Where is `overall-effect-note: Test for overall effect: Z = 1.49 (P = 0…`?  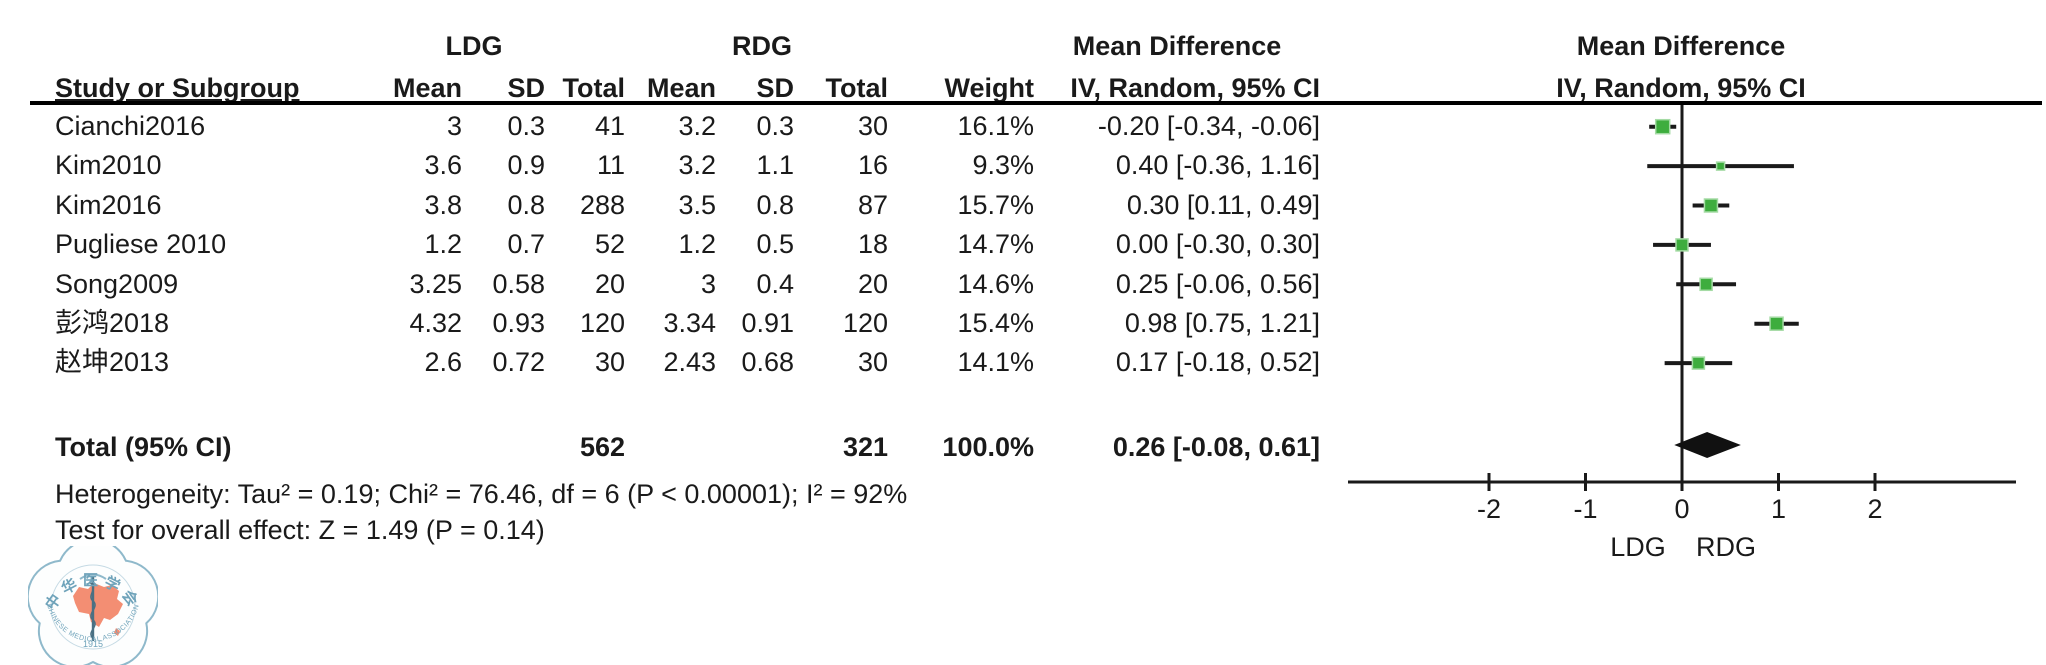
overall-effect-note: Test for overall effect: Z = 1.49 (P = 0… is located at coordinates (300, 530).